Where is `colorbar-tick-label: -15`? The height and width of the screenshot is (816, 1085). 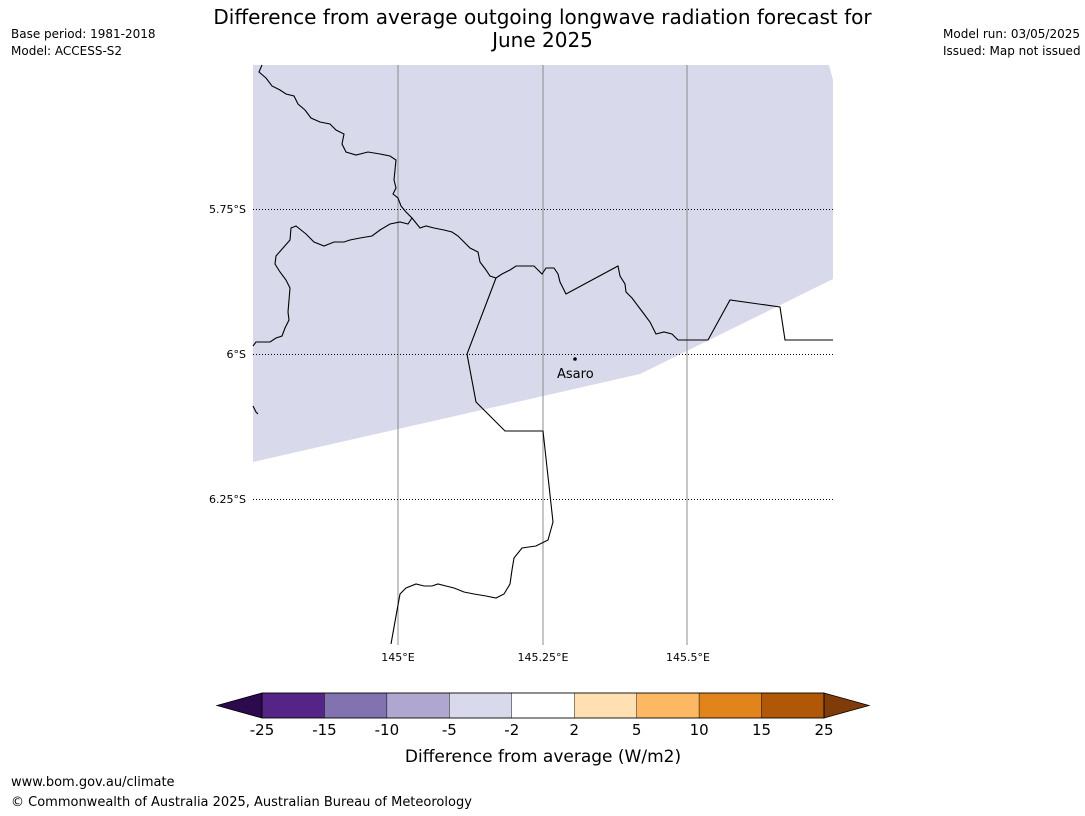 colorbar-tick-label: -15 is located at coordinates (324, 730).